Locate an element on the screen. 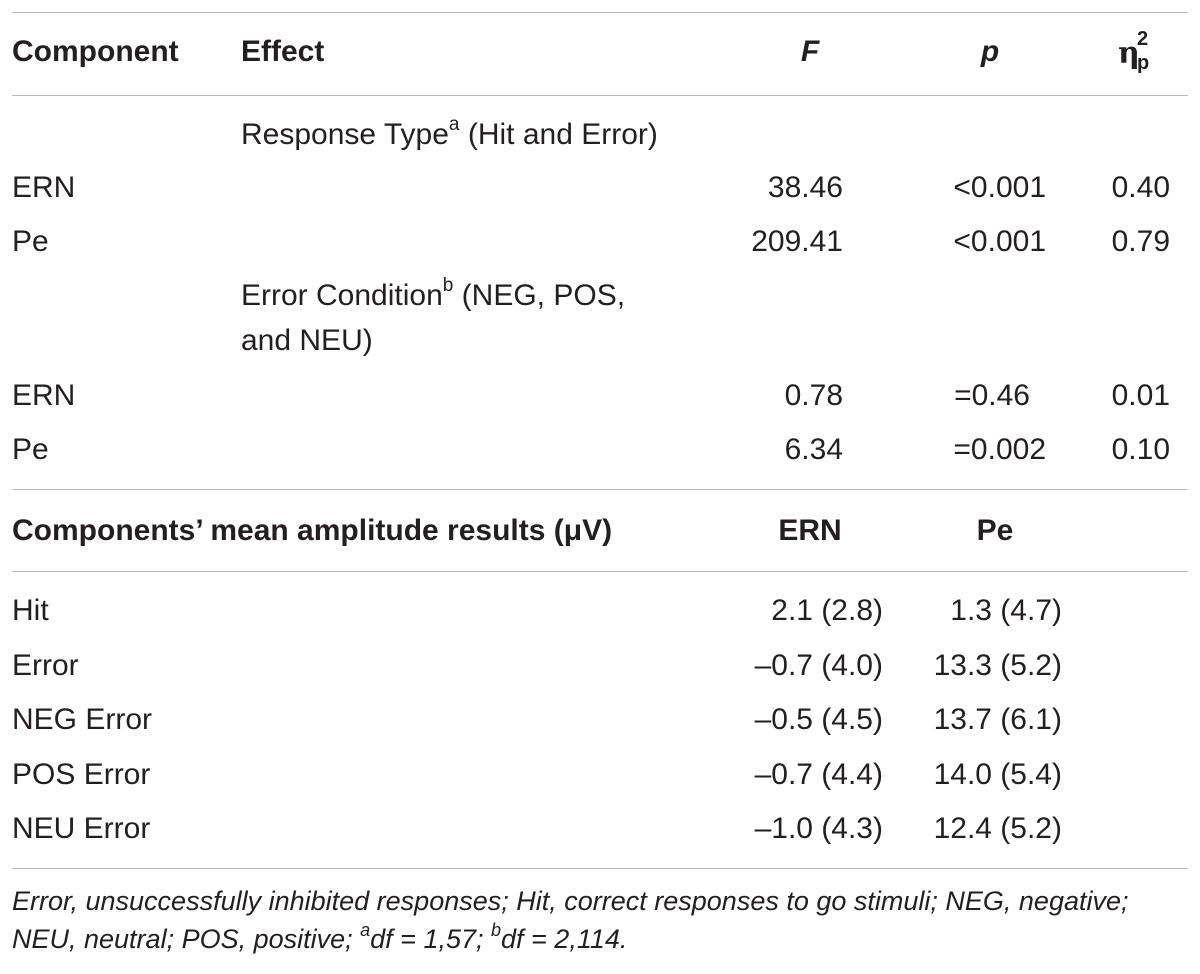 This screenshot has width=1200, height=974. section-response-label: Response Type is located at coordinates (345, 134).